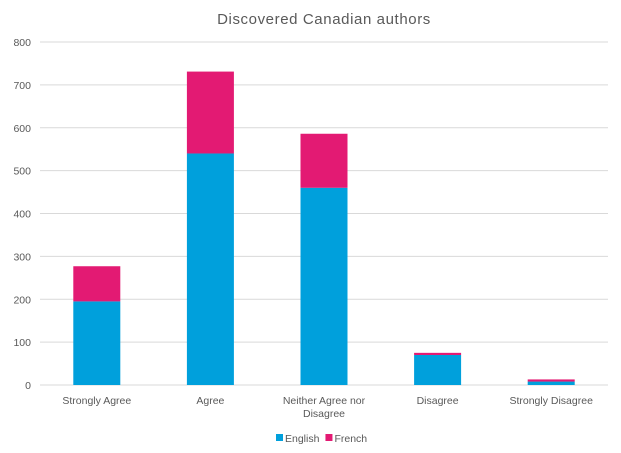  What do you see at coordinates (22, 172) in the screenshot?
I see `y-tick-label: 500` at bounding box center [22, 172].